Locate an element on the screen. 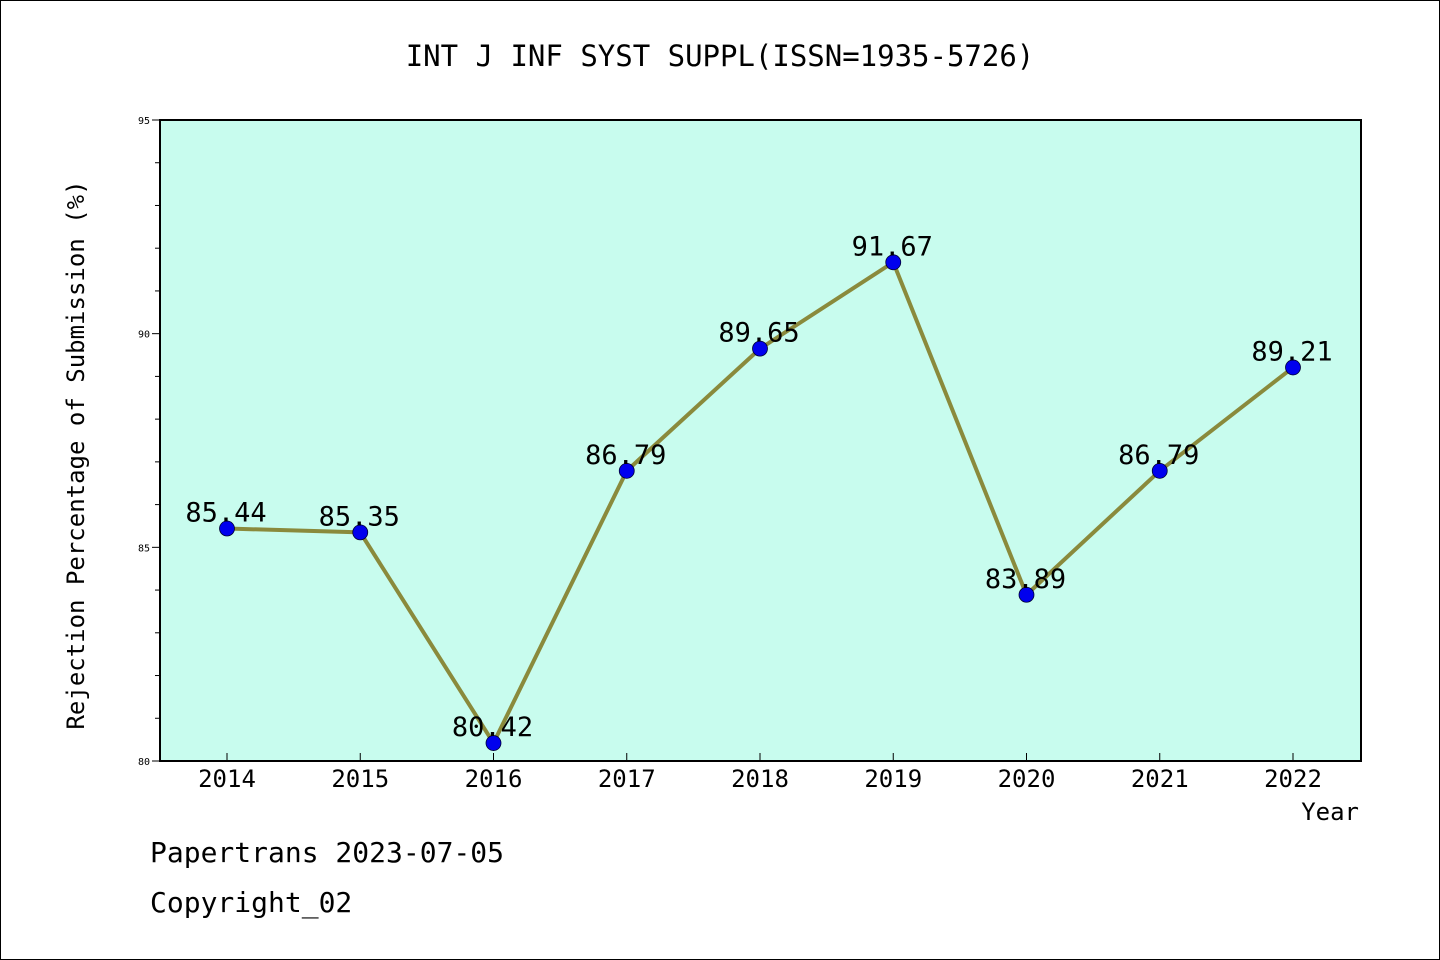 This screenshot has height=960, width=1440. x-tick-label: 2019 is located at coordinates (893, 779).